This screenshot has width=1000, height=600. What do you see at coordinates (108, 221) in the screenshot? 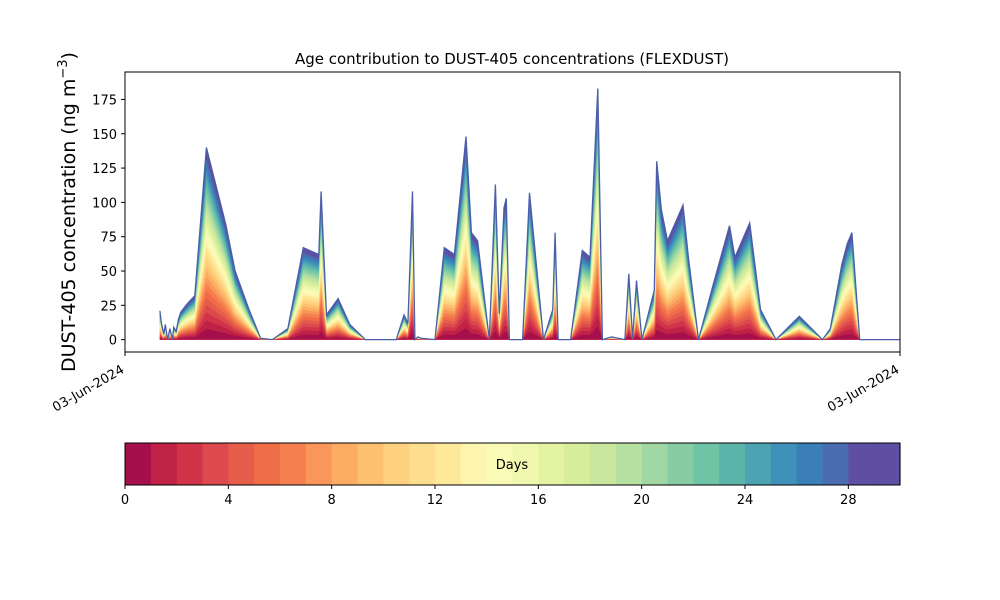
I see `y-axis-ticks: 0 25 50 75 100 125 150 175` at bounding box center [108, 221].